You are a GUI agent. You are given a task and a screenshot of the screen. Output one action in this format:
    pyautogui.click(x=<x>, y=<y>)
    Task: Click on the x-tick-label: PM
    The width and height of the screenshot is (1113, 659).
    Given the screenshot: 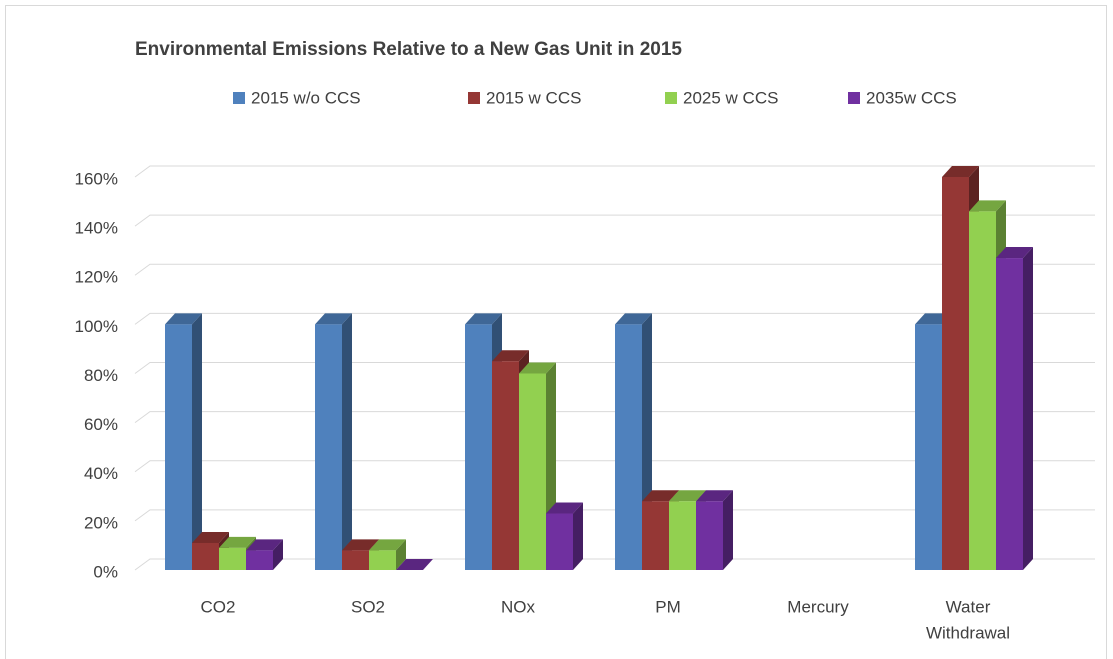 What is the action you would take?
    pyautogui.click(x=668, y=606)
    